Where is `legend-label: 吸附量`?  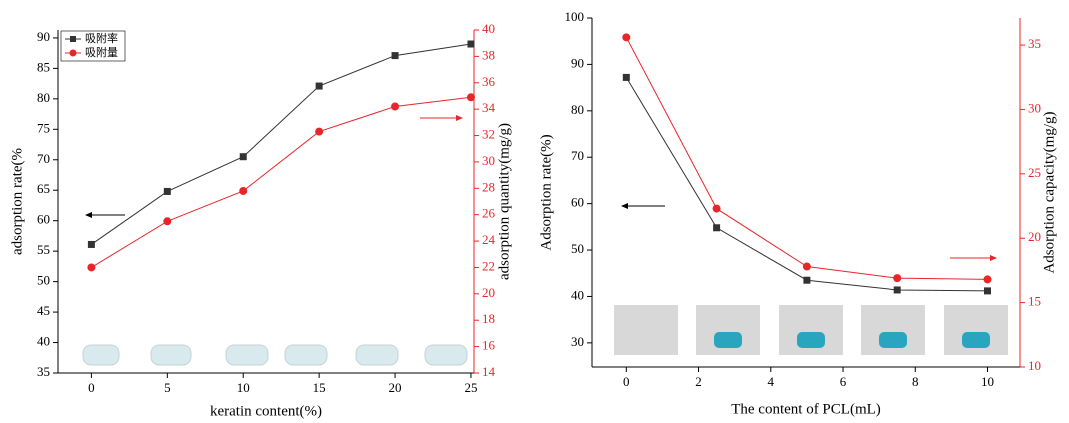 legend-label: 吸附量 is located at coordinates (101, 52).